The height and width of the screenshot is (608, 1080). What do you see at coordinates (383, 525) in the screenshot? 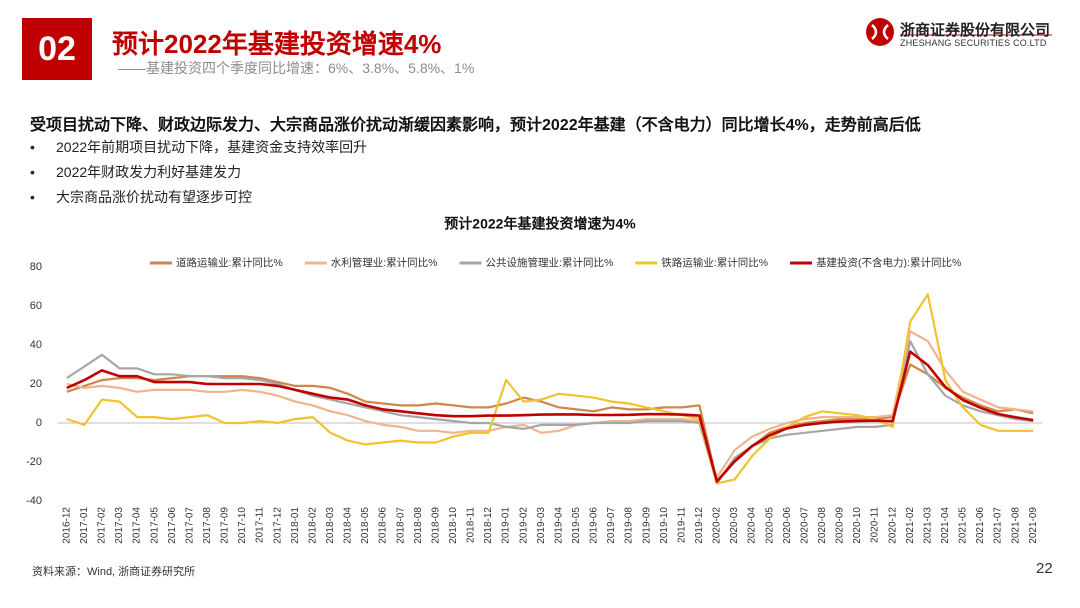
I see `x-tick-label: 2018-06` at bounding box center [383, 525].